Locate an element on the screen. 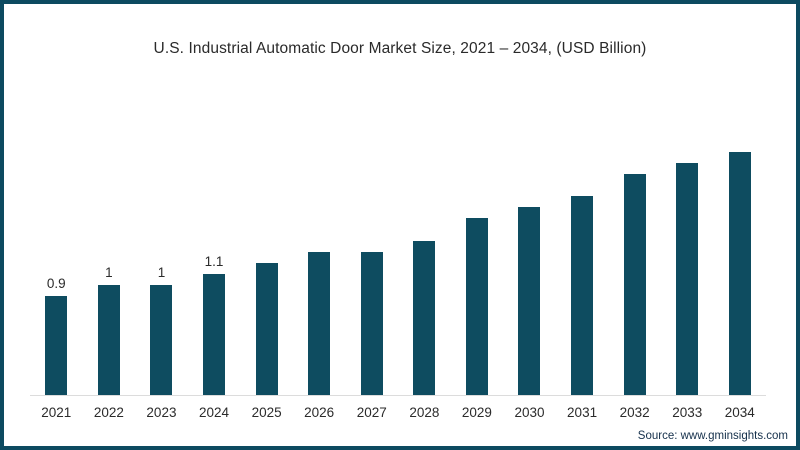  x-axis-tick-label: 2032 is located at coordinates (634, 412).